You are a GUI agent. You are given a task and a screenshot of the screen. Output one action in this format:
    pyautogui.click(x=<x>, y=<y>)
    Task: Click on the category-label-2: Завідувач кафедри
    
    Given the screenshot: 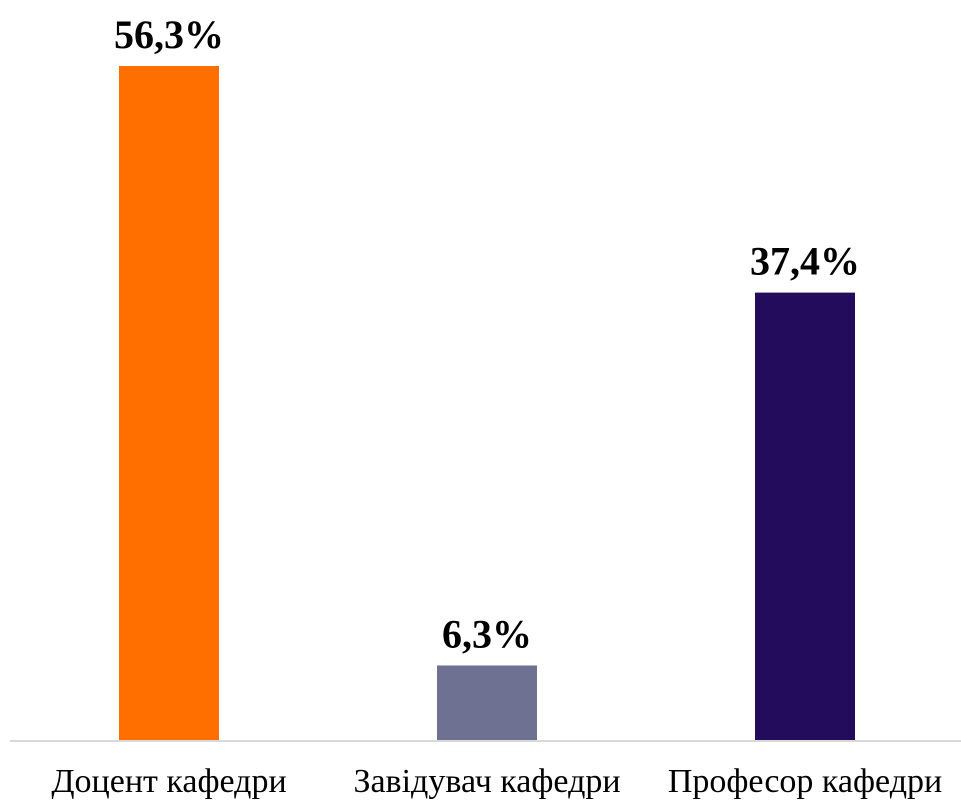 What is the action you would take?
    pyautogui.click(x=486, y=781)
    